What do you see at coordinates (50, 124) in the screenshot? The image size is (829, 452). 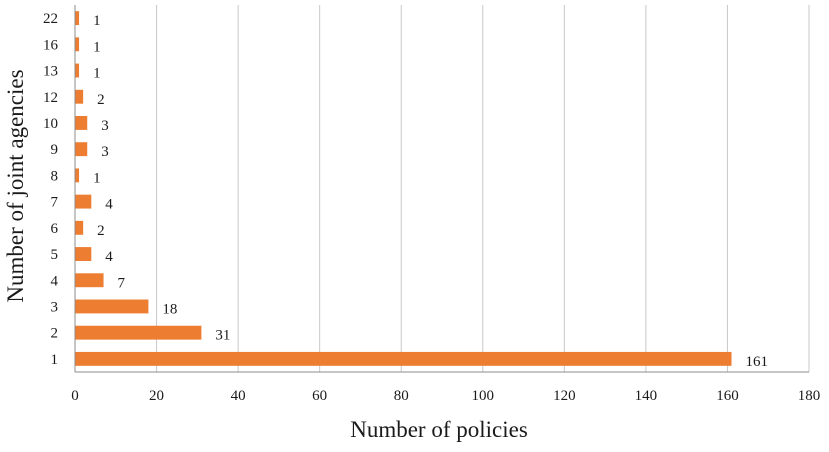 I see `y-tick-label-10: 10` at bounding box center [50, 124].